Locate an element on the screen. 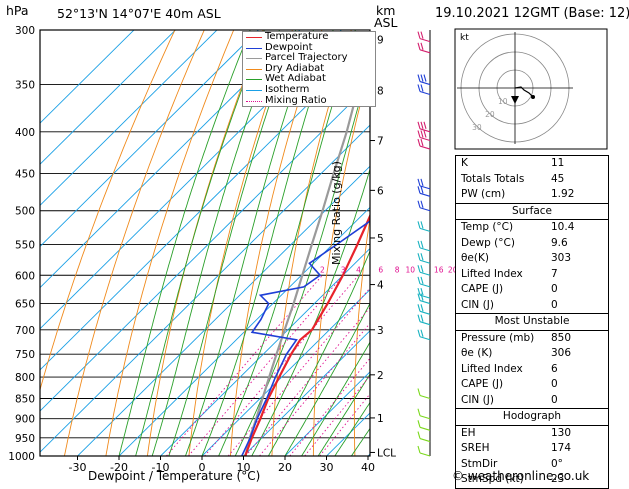 The image size is (629, 489). legend-item: Parcel Trajectory is located at coordinates (309, 58).